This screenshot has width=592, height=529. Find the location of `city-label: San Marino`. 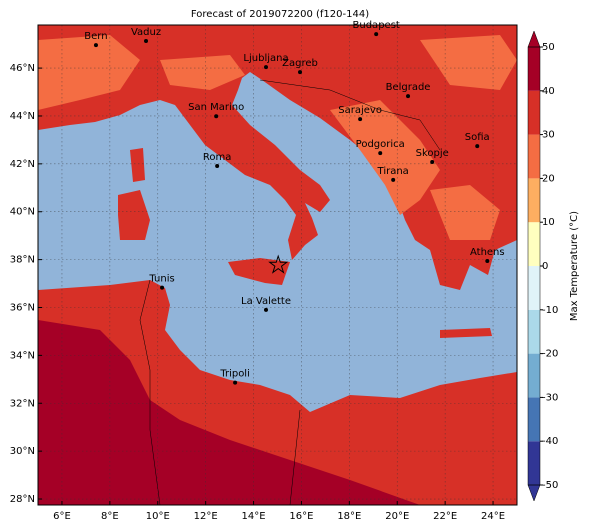

city-label: San Marino is located at coordinates (216, 107).